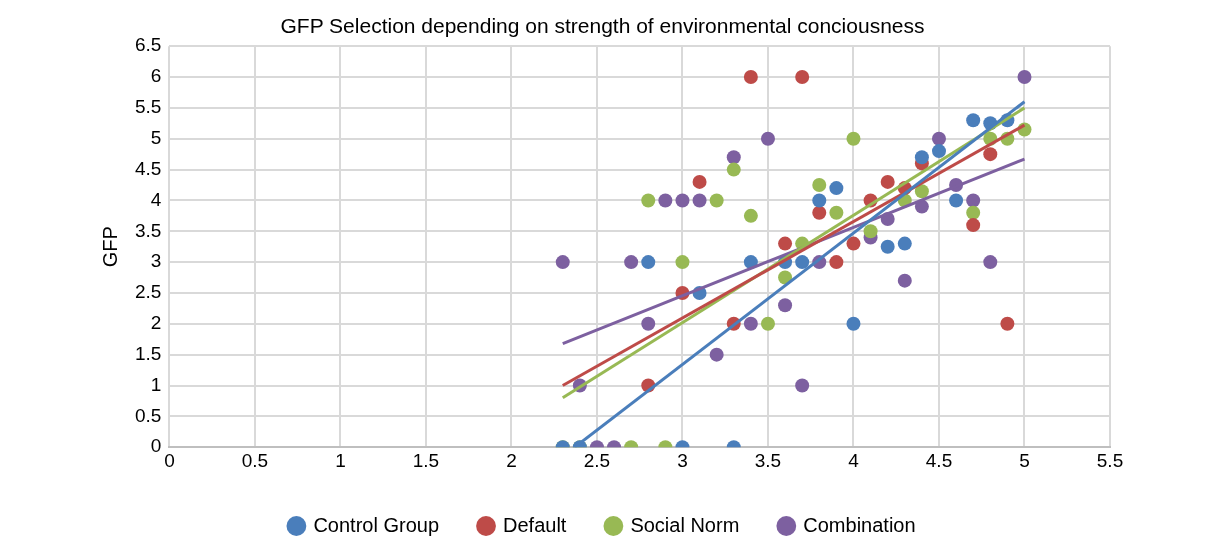 The image size is (1205, 546). I want to click on x-tick-label: 1.5, so click(426, 460).